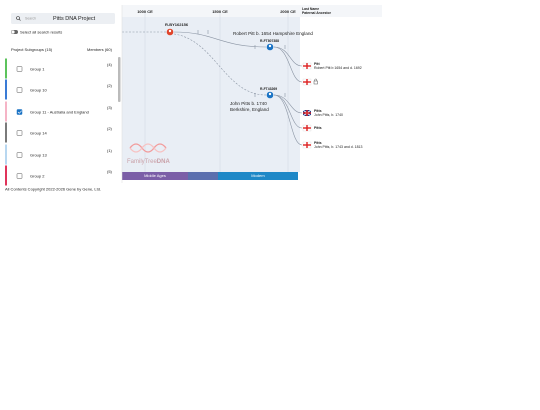  What do you see at coordinates (41, 32) in the screenshot?
I see `select-all-label: Select all search results` at bounding box center [41, 32].